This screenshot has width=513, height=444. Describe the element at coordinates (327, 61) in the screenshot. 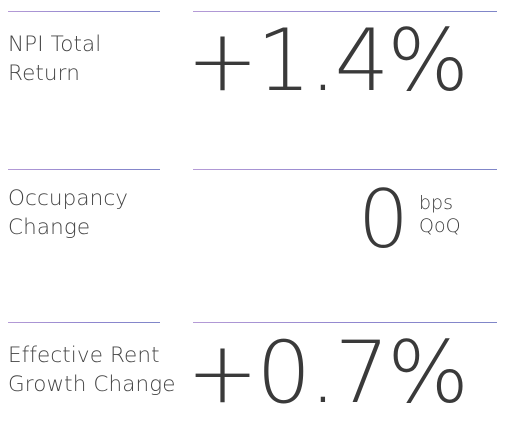

I see `metric-value-npi-total-return: +1.4%` at that location.